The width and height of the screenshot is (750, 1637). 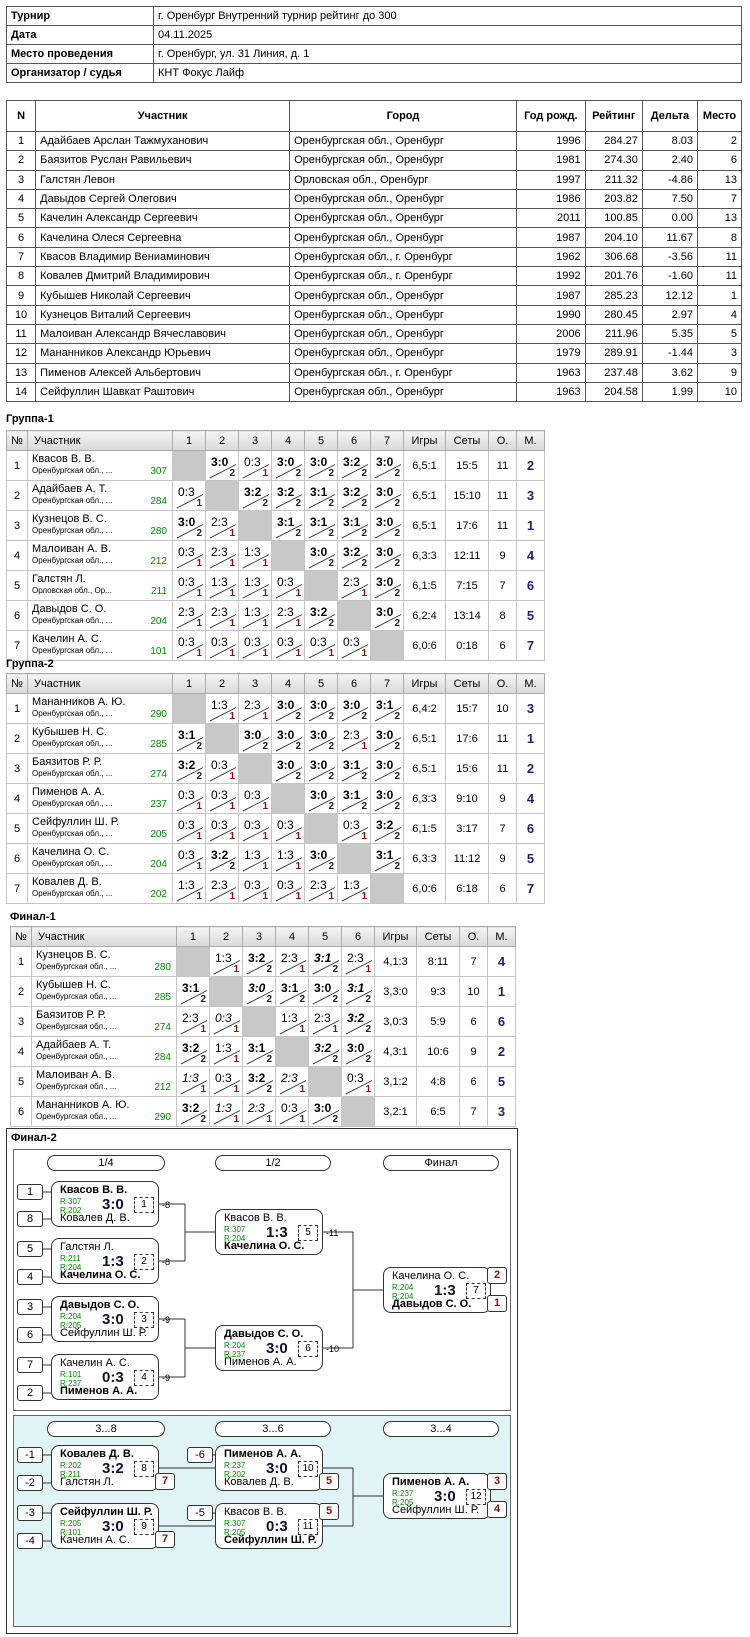 What do you see at coordinates (158, 471) in the screenshot?
I see `player-rating: 307` at bounding box center [158, 471].